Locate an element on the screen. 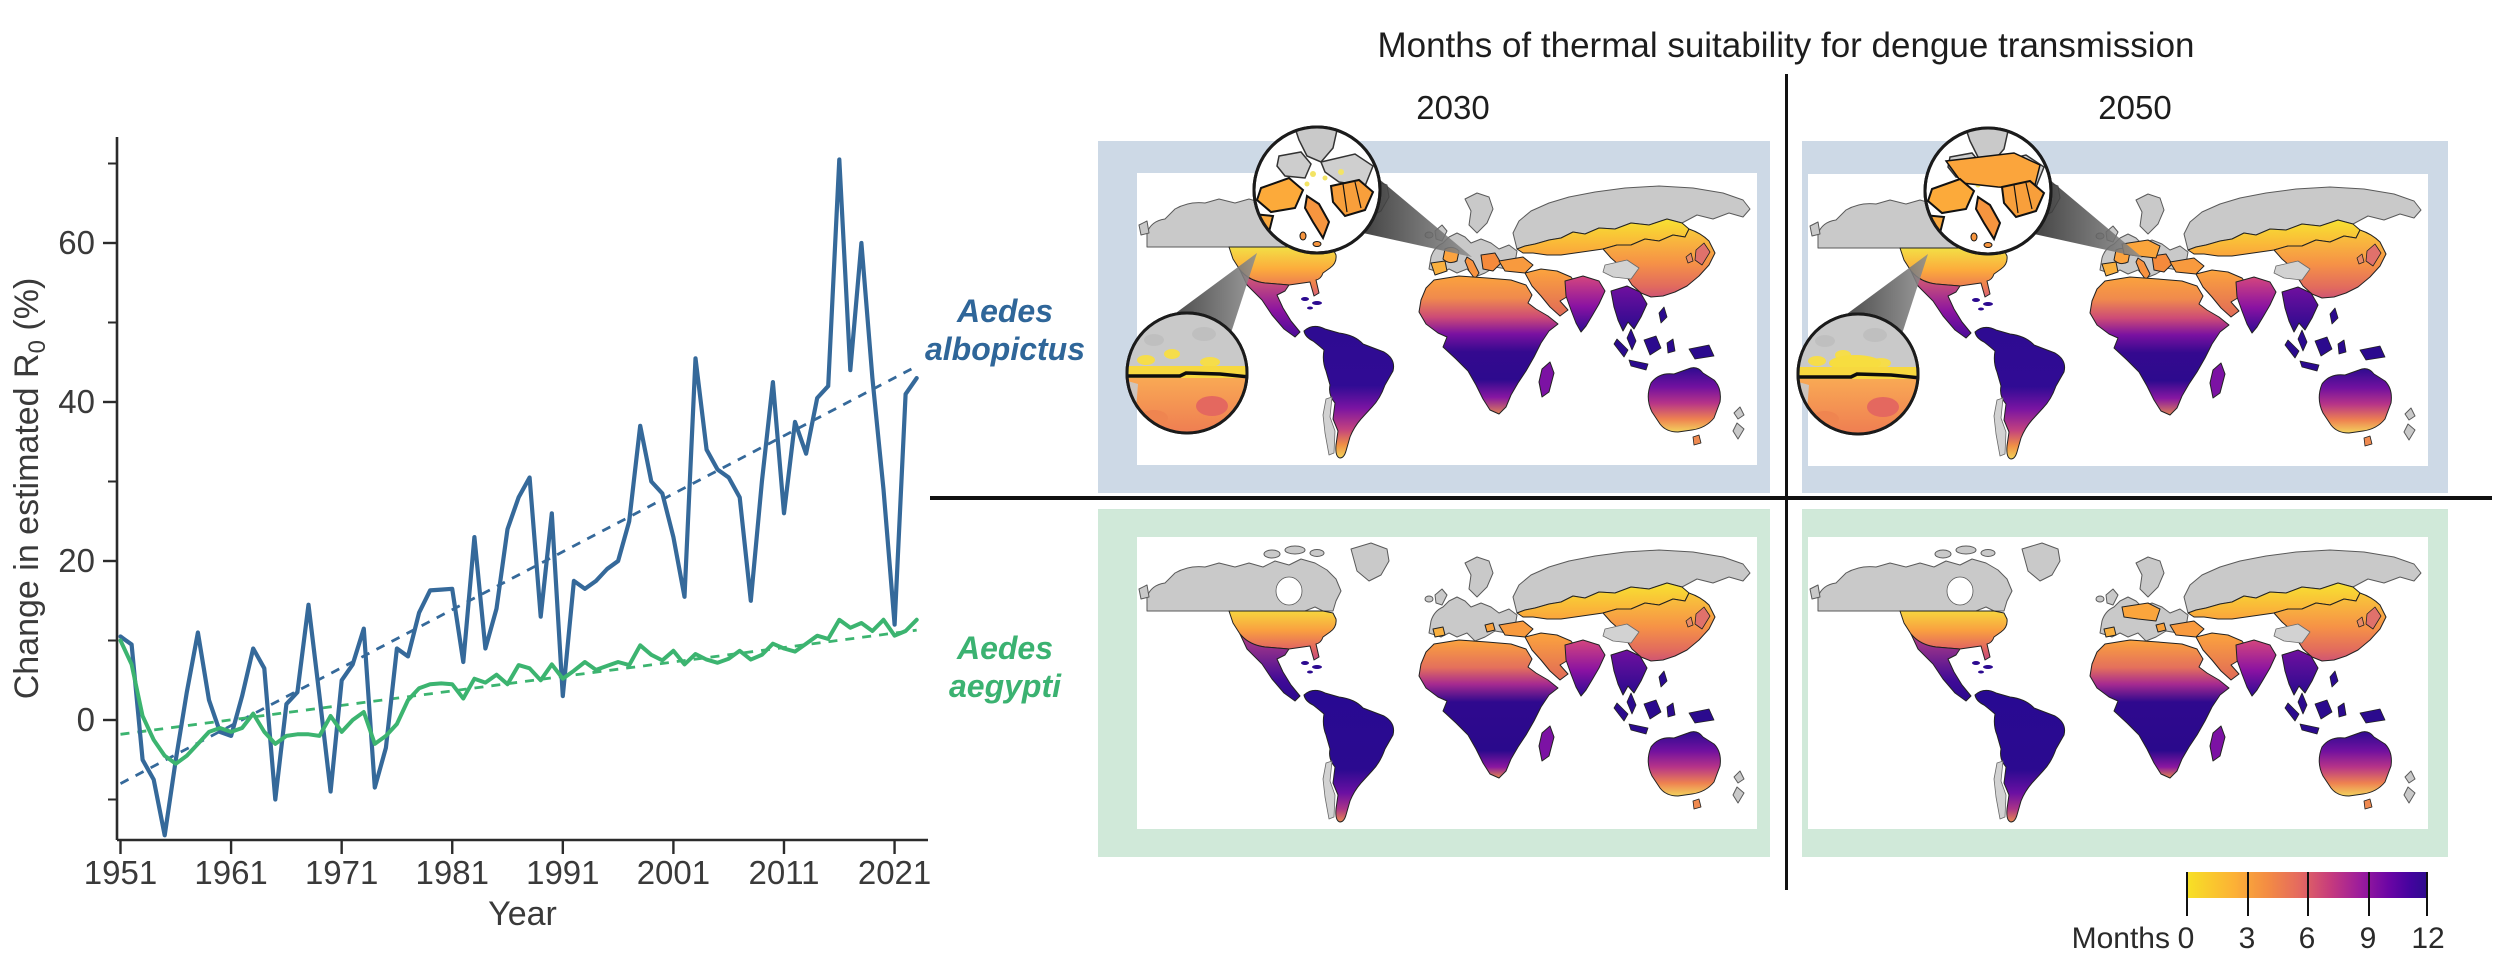  europe-2050-extra-orange is located at coordinates (2141, 612).